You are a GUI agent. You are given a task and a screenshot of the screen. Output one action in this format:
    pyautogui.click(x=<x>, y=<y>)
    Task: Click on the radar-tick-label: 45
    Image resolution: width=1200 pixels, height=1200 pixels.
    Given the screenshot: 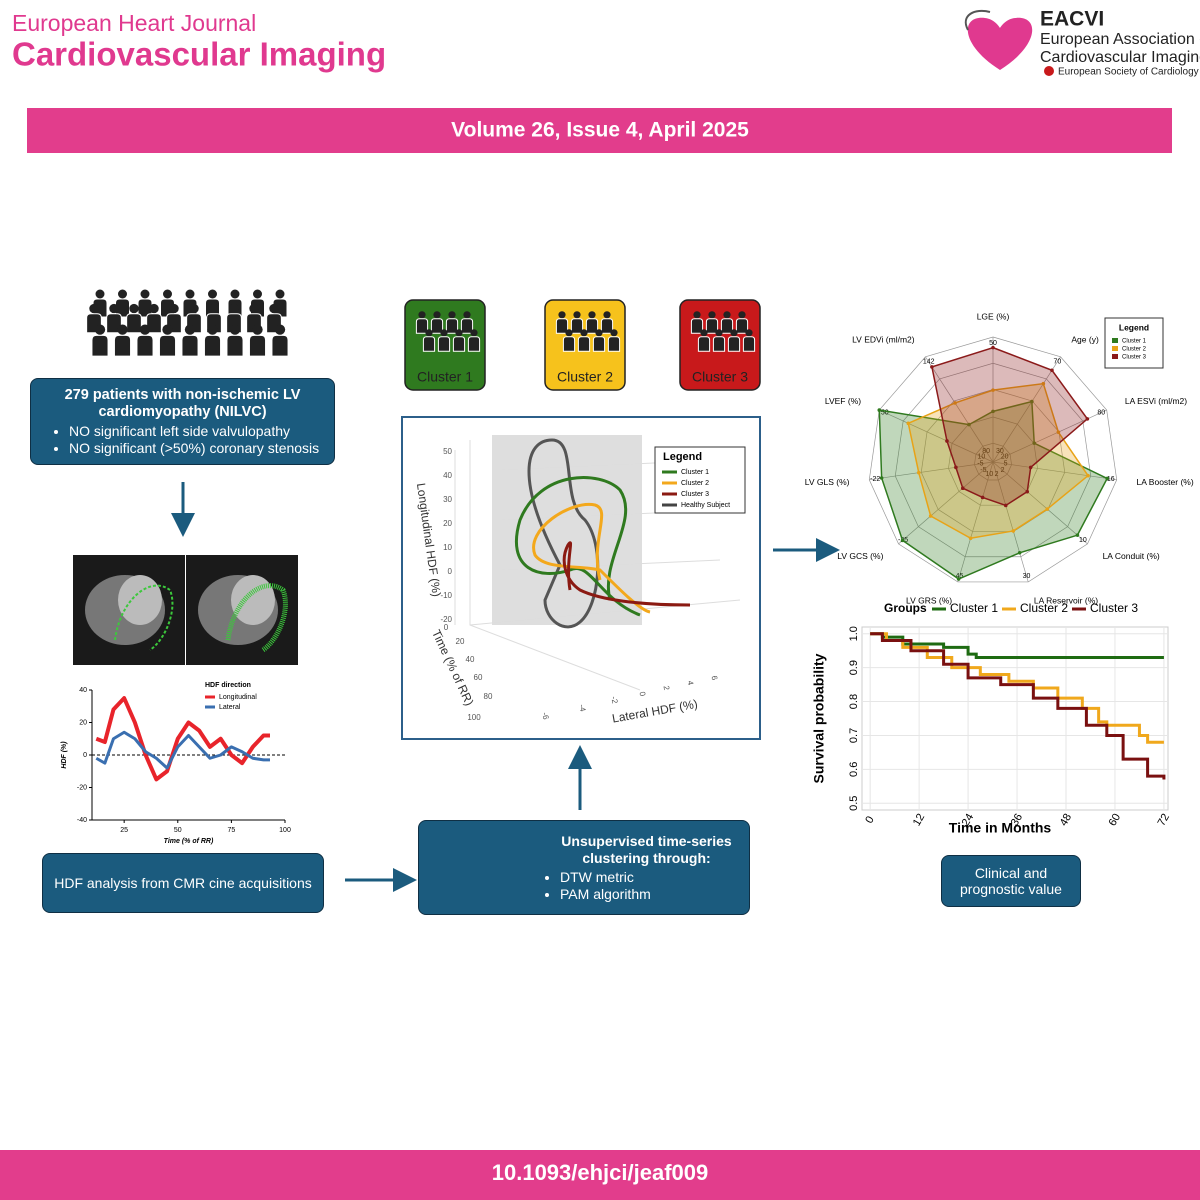 What is the action you would take?
    pyautogui.click(x=960, y=576)
    